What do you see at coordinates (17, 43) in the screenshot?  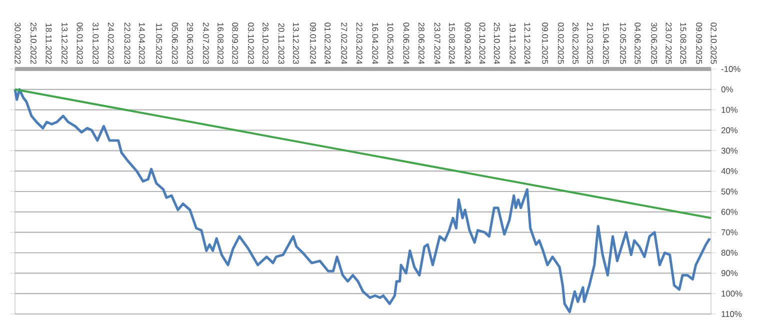 I see `x-tick-label: 30.09.2022` at bounding box center [17, 43].